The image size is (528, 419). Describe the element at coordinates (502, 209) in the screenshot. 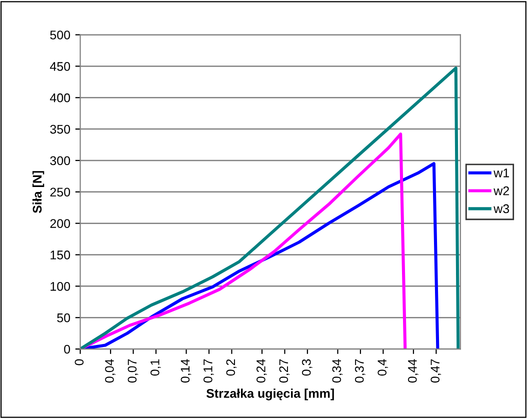

I see `legend-label: w3` at that location.